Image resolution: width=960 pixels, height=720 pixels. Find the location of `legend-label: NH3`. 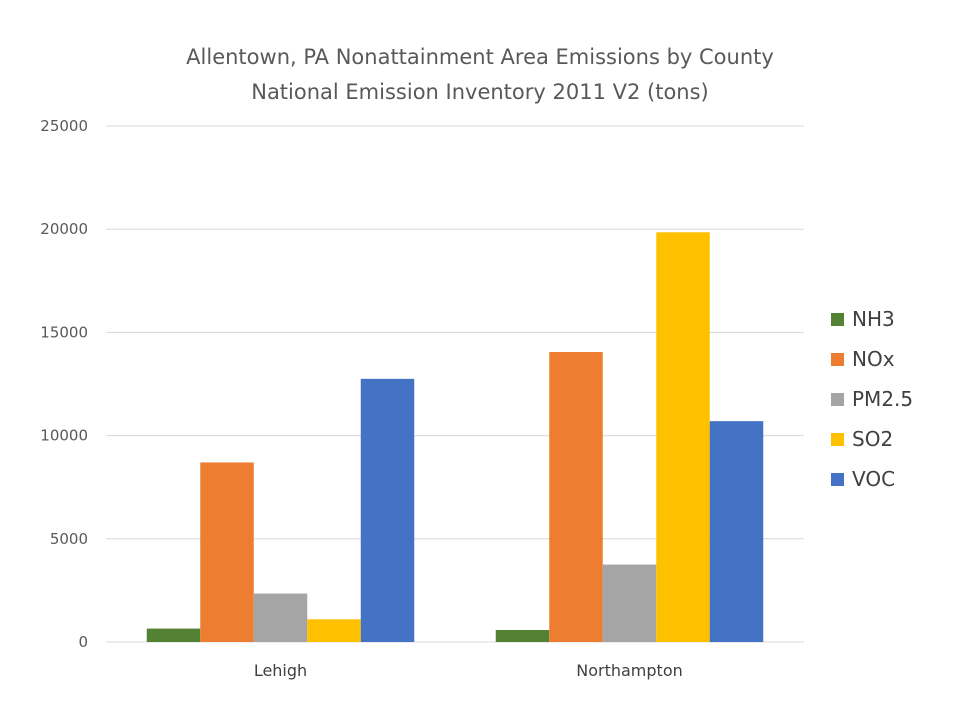

legend-label: NH3 is located at coordinates (873, 319).